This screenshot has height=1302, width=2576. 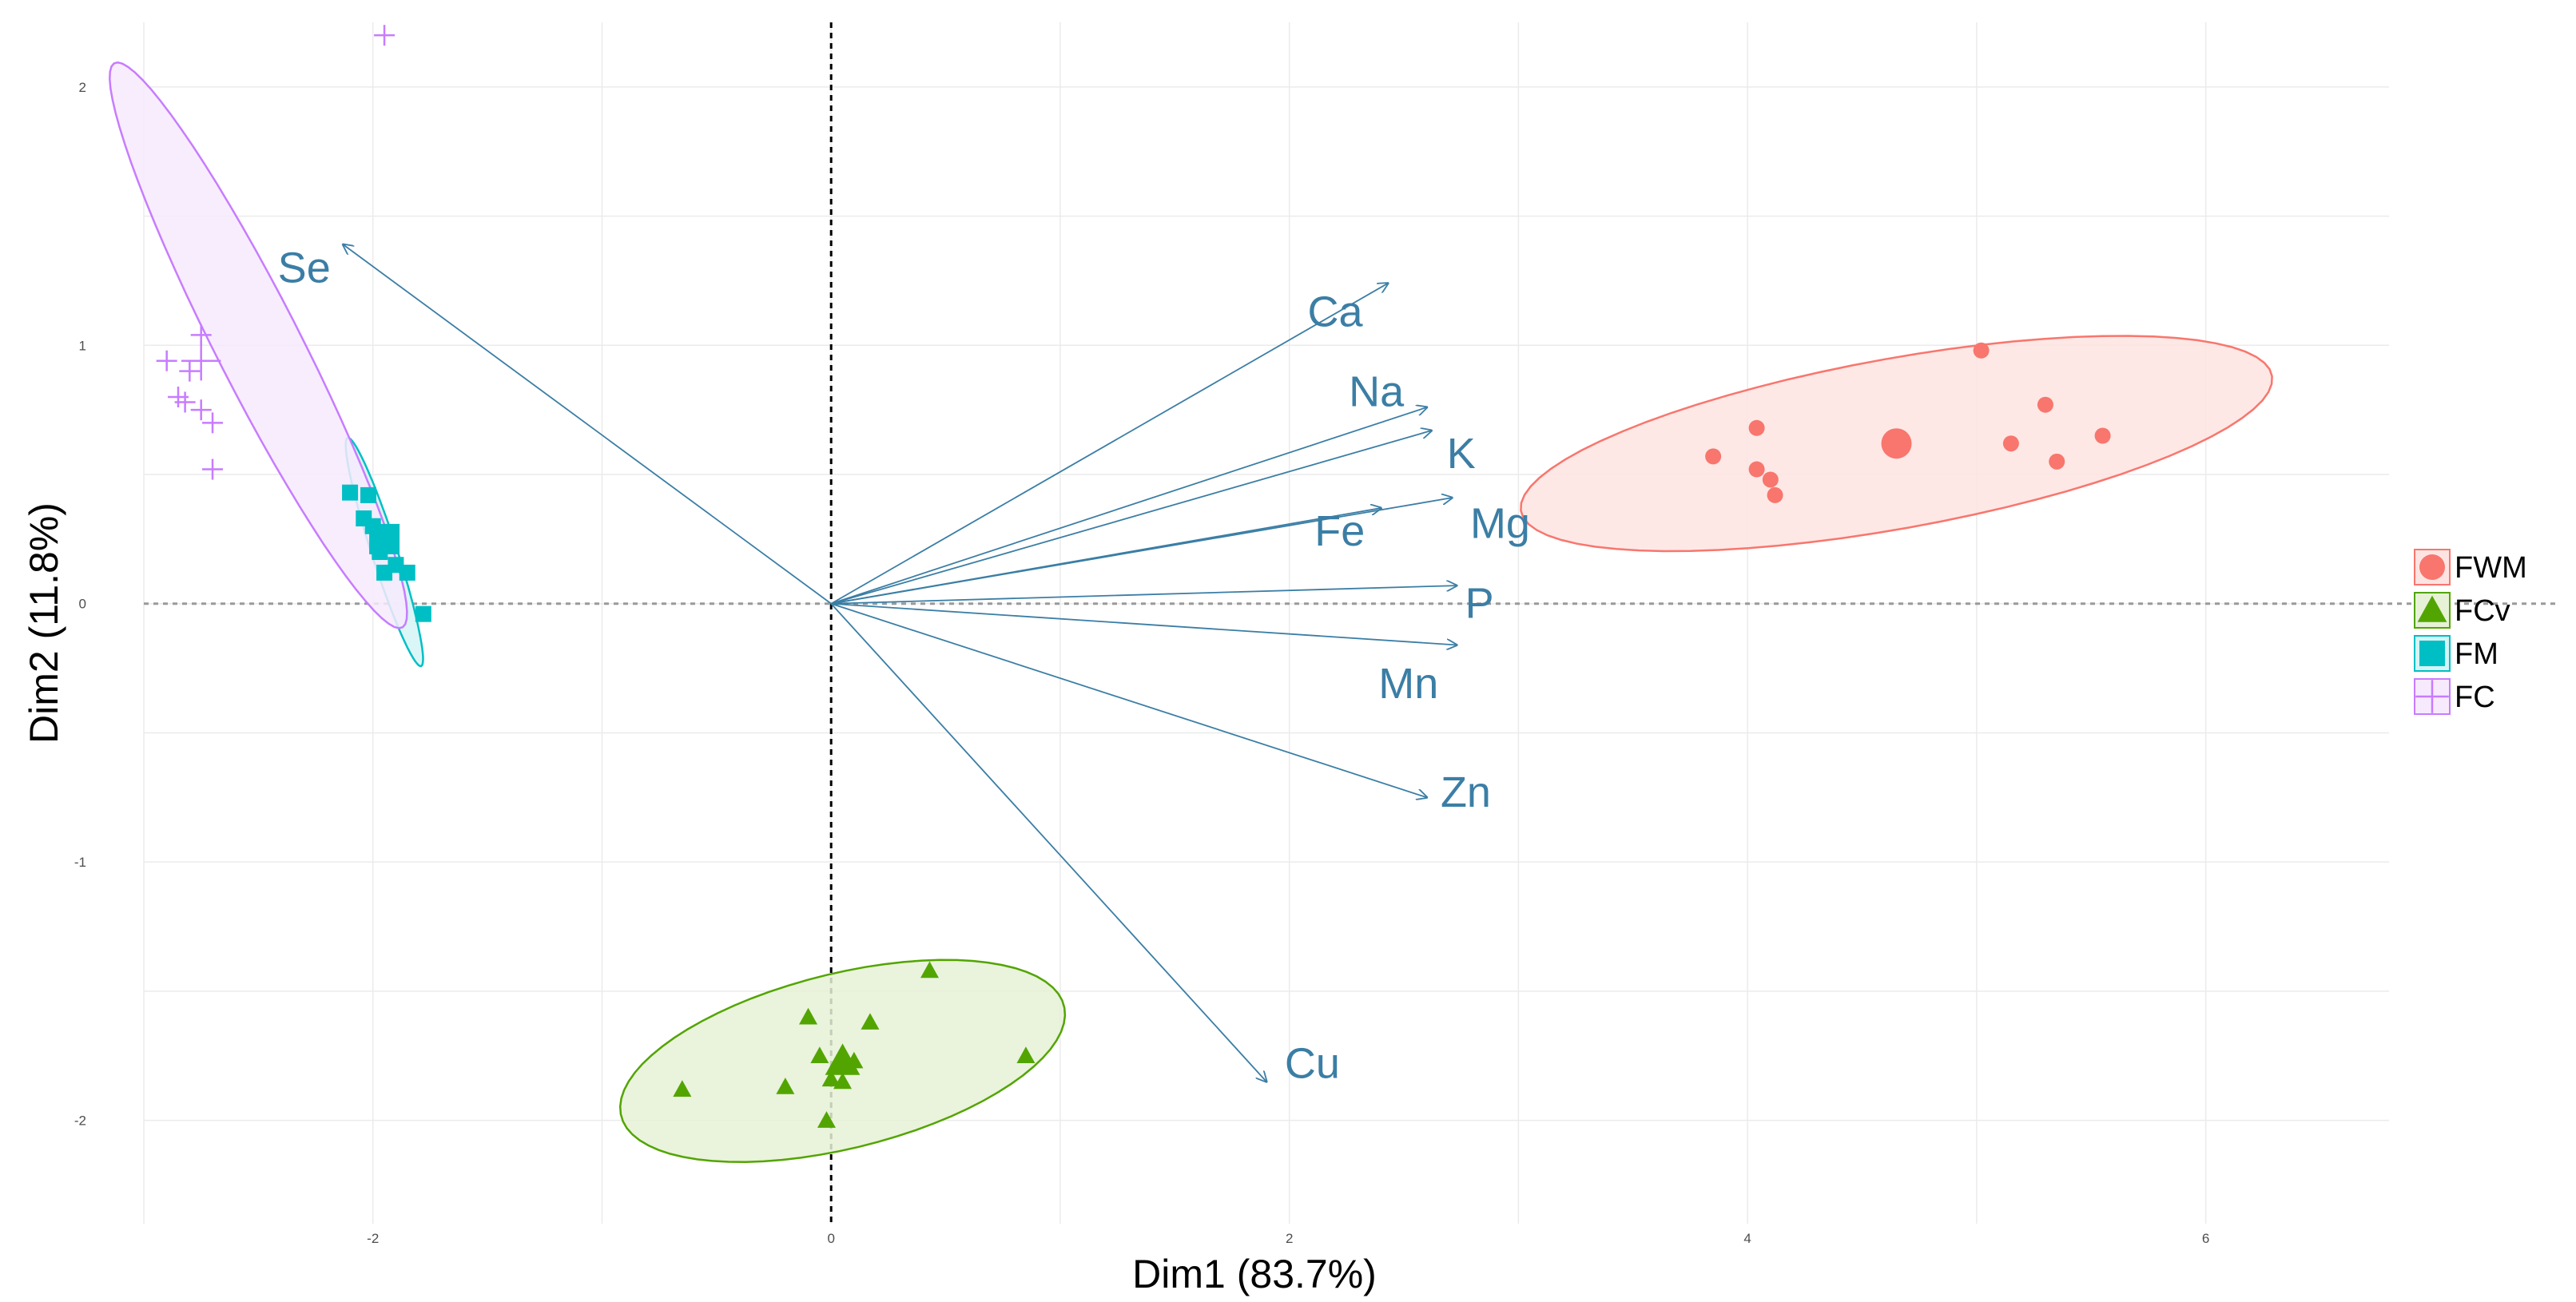 I want to click on arrow-zn, so click(x=1128, y=700).